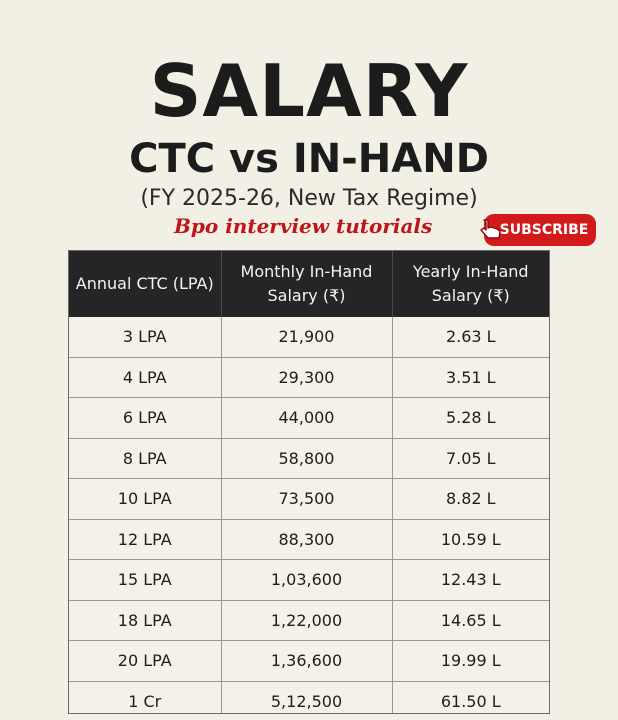 This screenshot has width=618, height=720. I want to click on monthly-inhand-cell: 21,900, so click(307, 337).